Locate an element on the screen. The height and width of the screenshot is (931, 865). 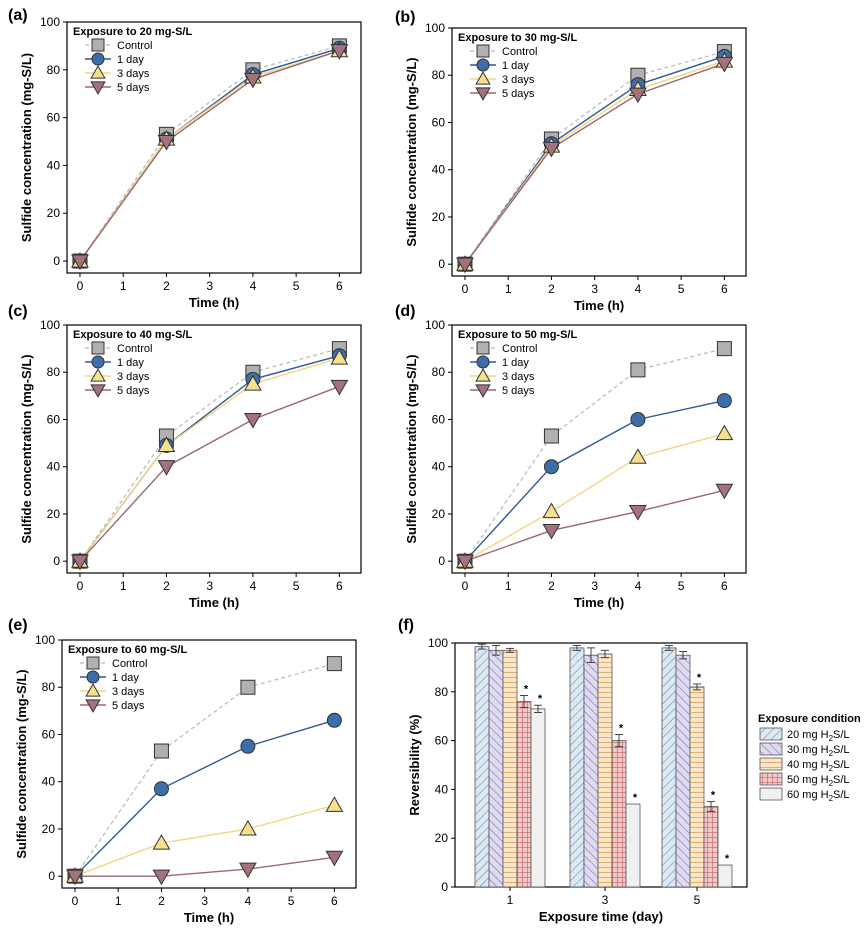
bar-20-mg-h2s/l is located at coordinates (669, 767).